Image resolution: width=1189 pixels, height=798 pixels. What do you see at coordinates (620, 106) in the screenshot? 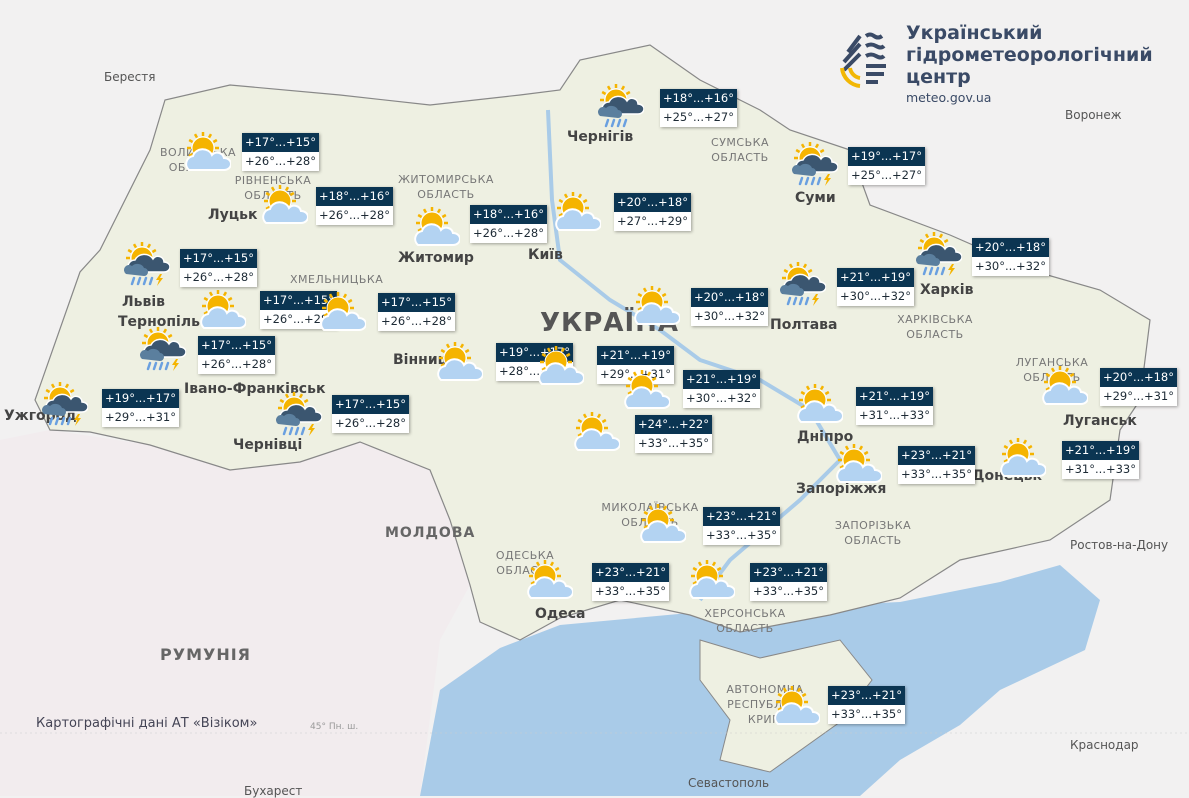
I see `rain-icon` at bounding box center [620, 106].